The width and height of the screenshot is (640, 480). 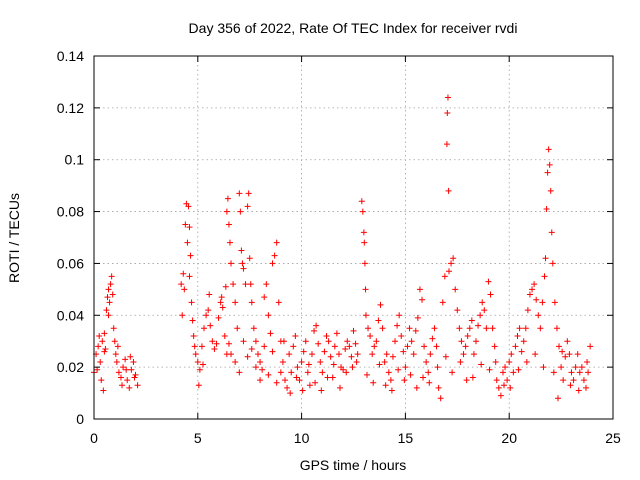 What do you see at coordinates (75, 160) in the screenshot?
I see `y-tick-label: 0.1` at bounding box center [75, 160].